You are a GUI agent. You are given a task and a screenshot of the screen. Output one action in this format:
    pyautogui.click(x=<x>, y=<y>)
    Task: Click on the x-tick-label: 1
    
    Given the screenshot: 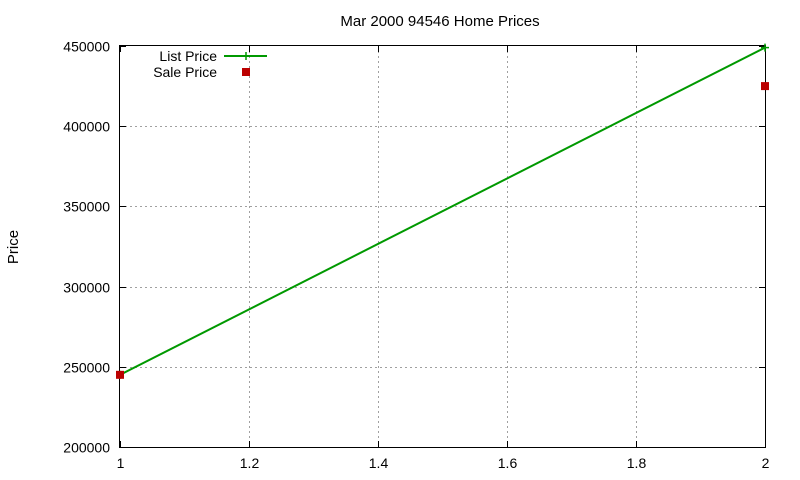 What is the action you would take?
    pyautogui.click(x=121, y=463)
    